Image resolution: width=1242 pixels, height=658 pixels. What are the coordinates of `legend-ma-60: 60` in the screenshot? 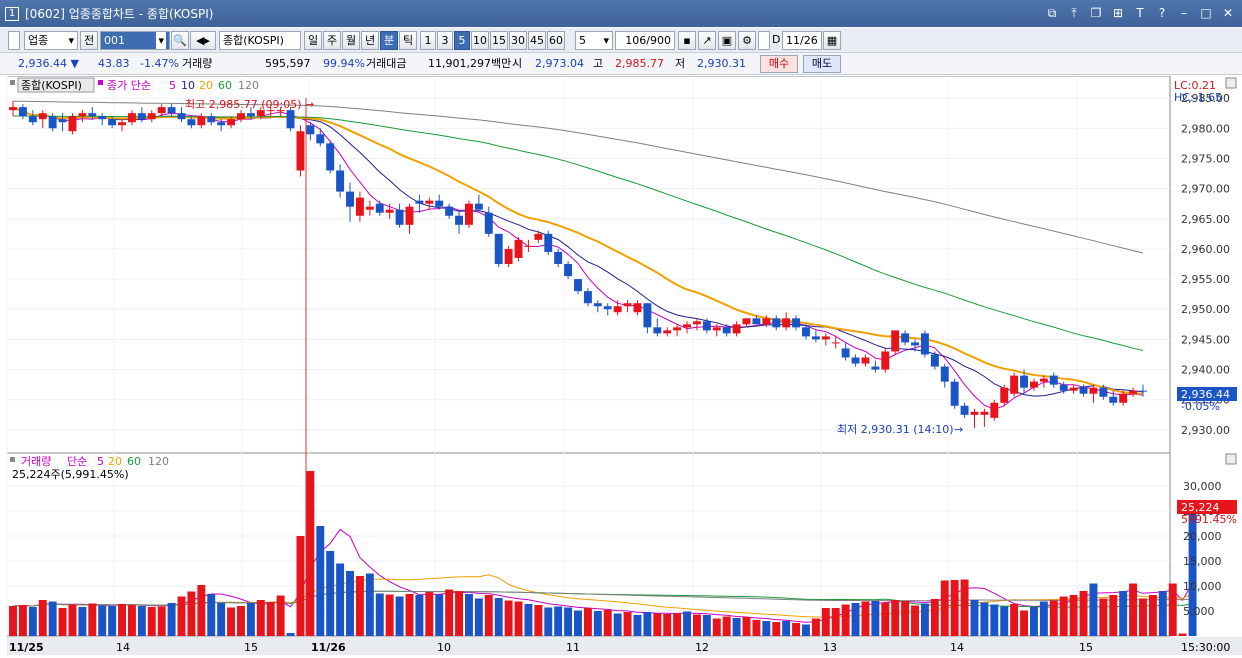 It's located at (225, 85).